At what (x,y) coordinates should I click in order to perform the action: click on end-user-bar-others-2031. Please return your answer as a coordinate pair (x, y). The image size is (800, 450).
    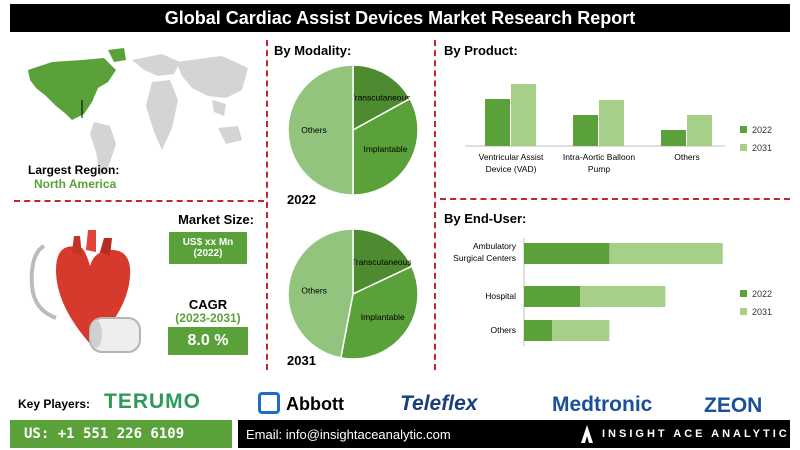
    Looking at the image, I should click on (581, 330).